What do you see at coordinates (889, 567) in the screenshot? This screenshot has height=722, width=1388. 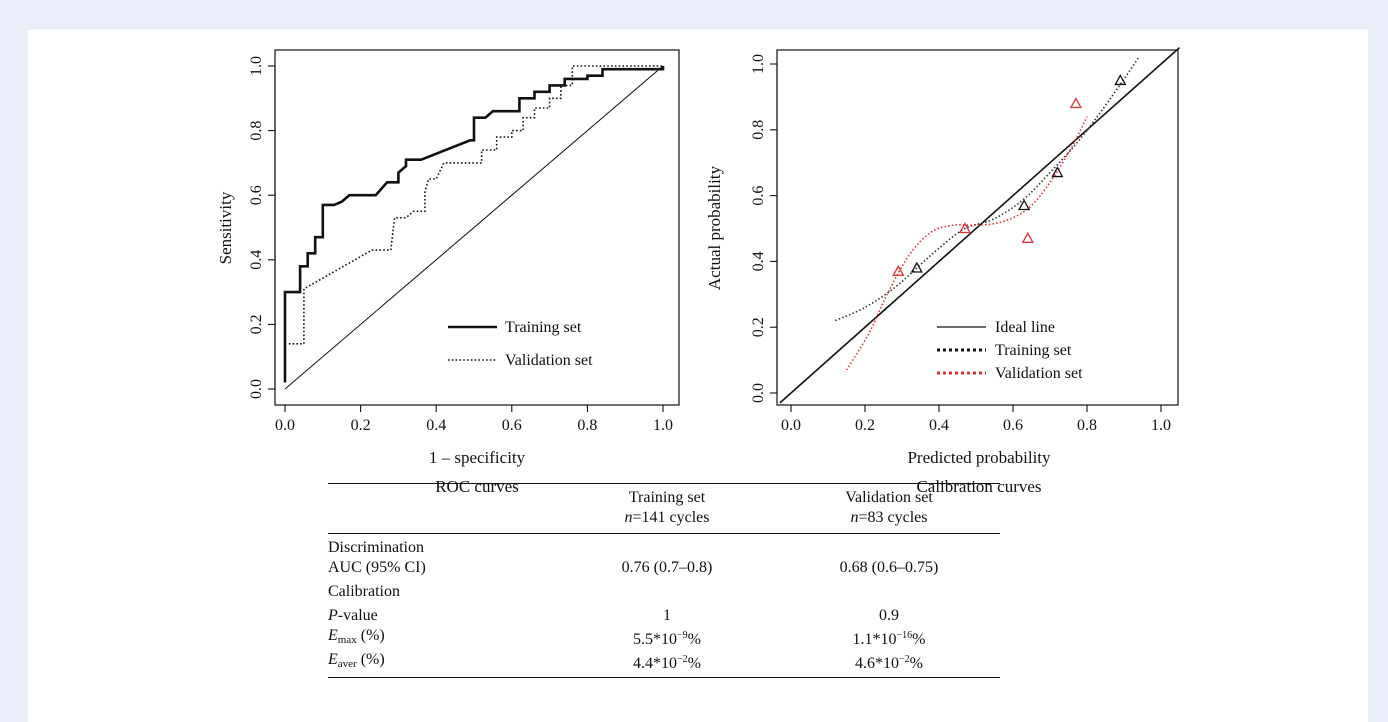 I see `auc-validation: 0.68 (0.6–0.75)` at bounding box center [889, 567].